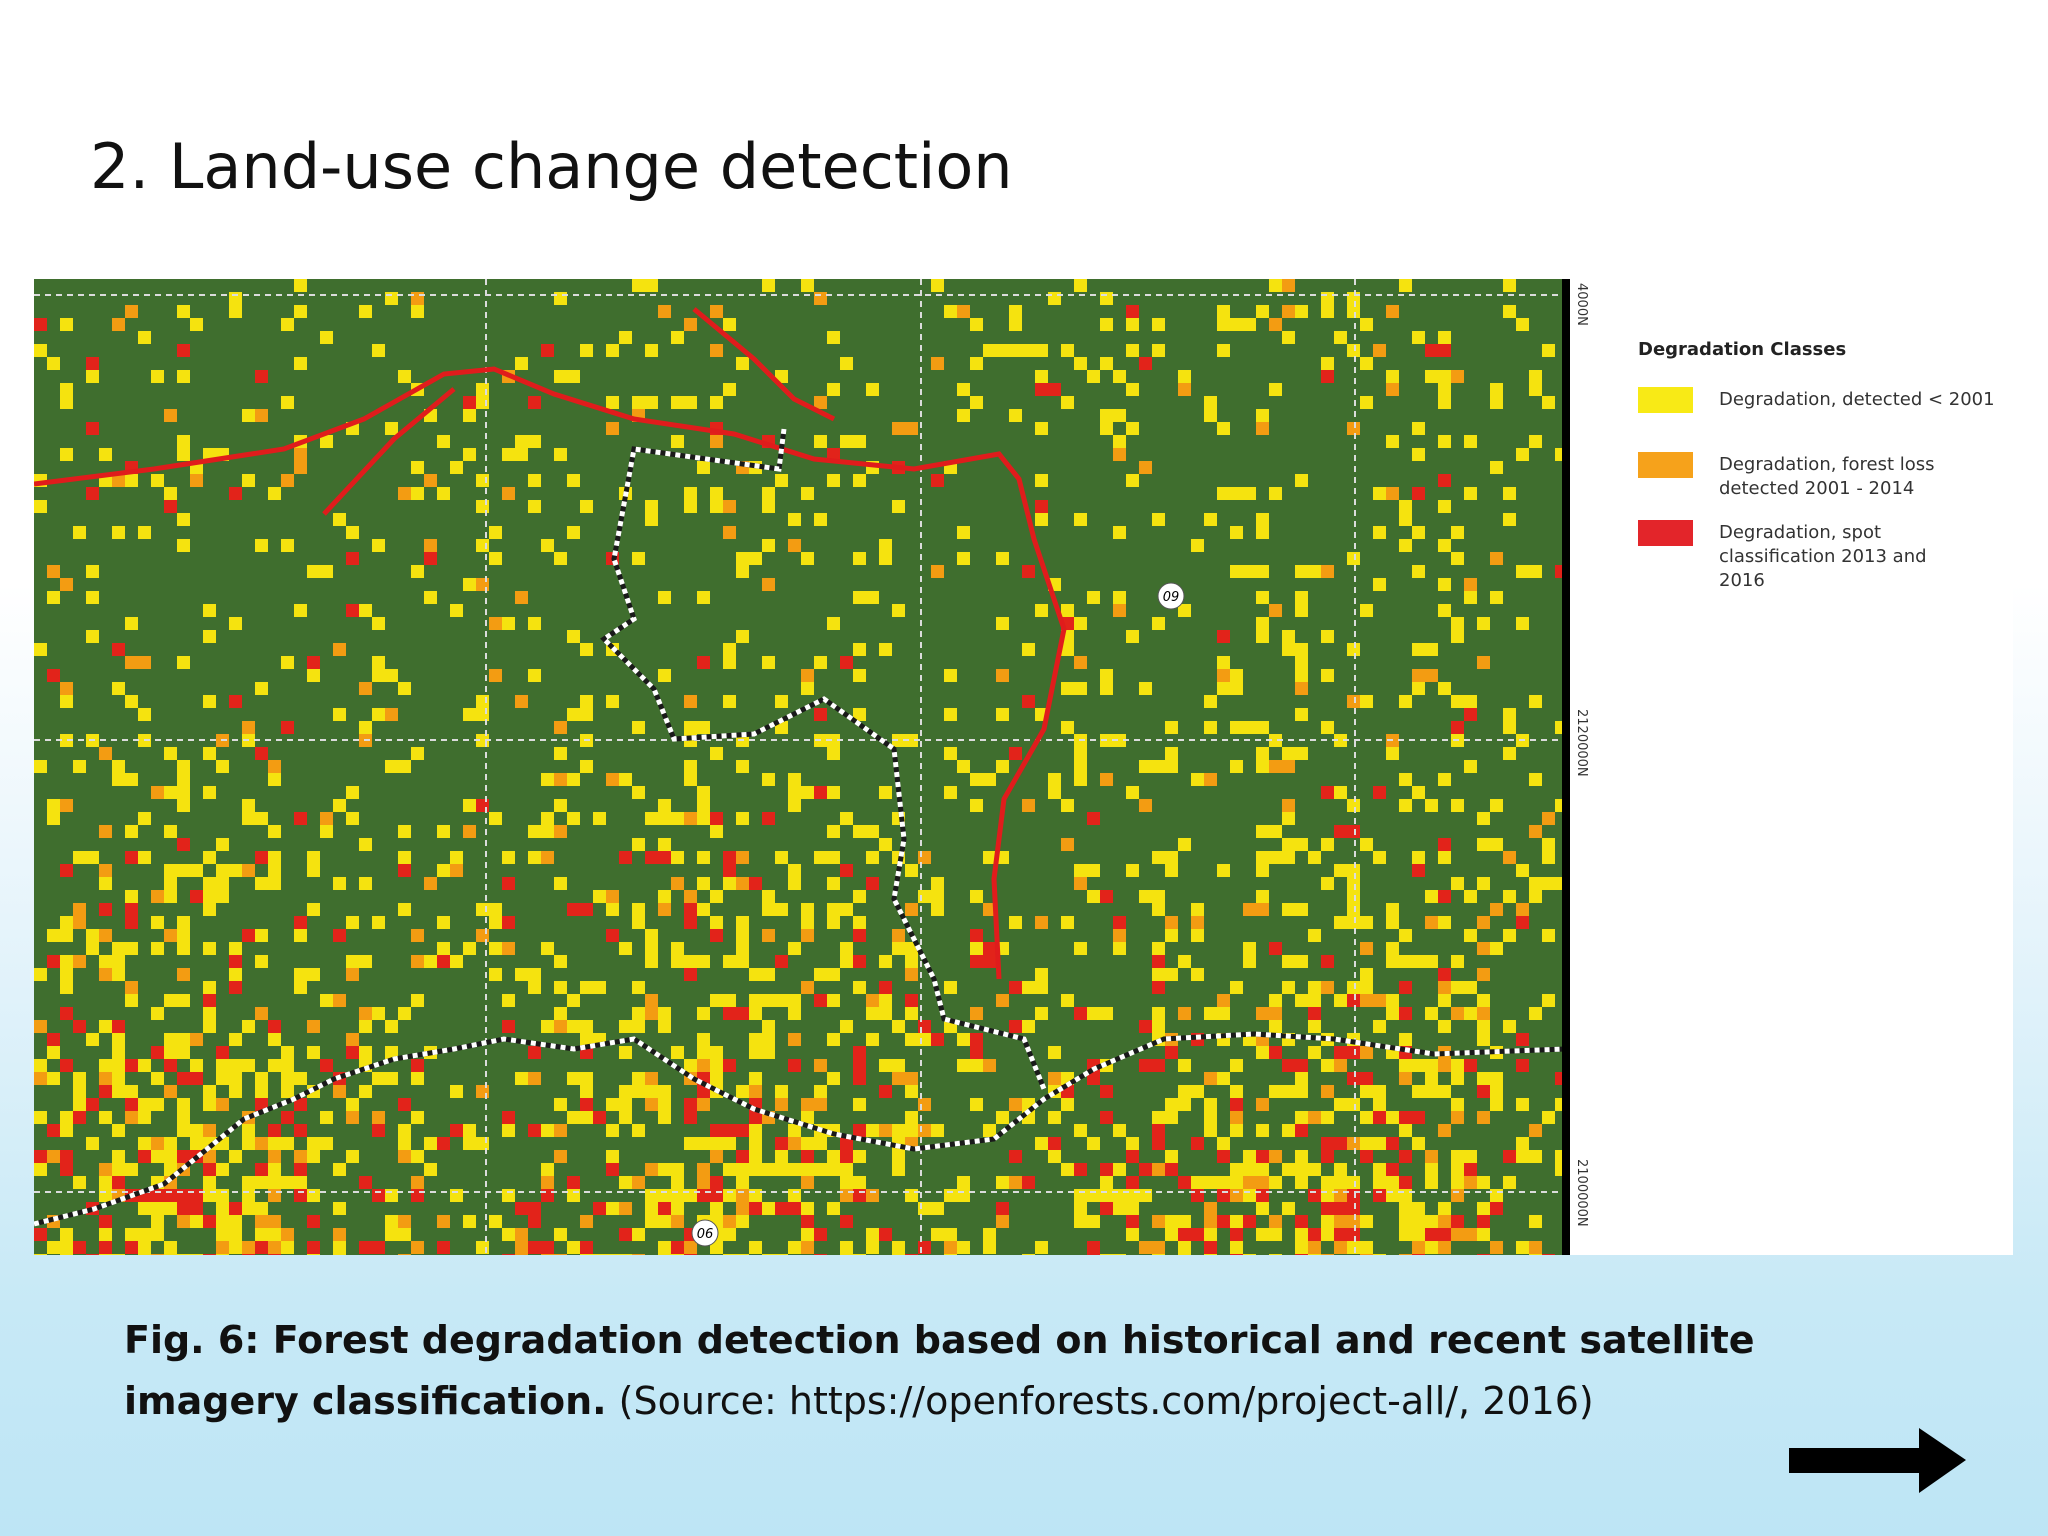 Image resolution: width=2048 pixels, height=1536 pixels. I want to click on arrow-shape, so click(1877, 1460).